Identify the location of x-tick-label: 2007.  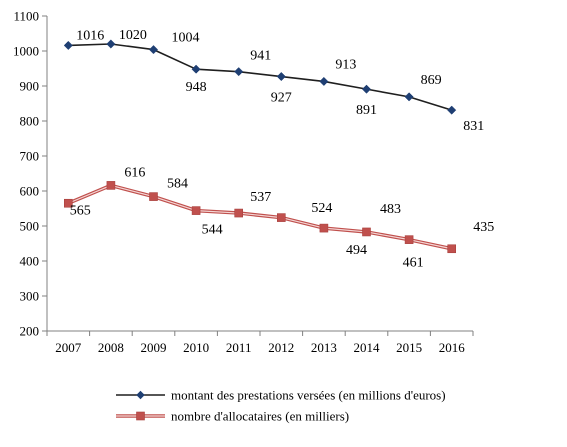
(68, 347).